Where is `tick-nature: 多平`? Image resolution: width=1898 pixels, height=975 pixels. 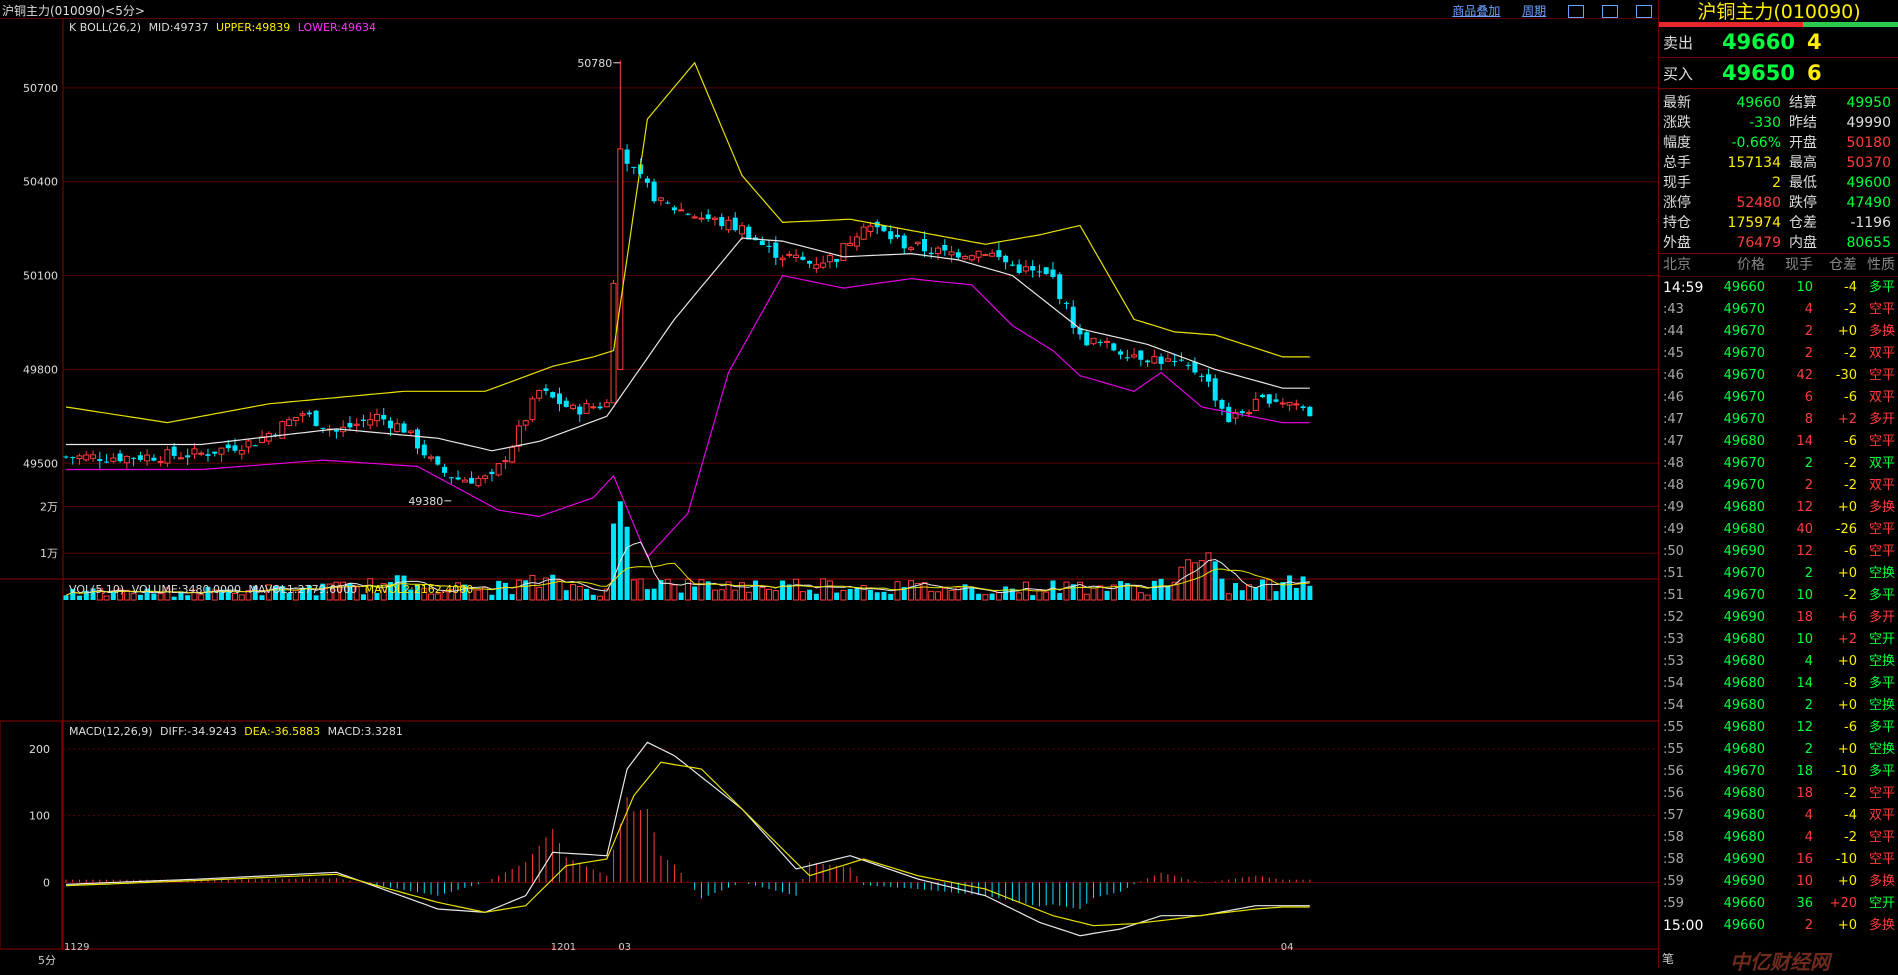
tick-nature: 多平 is located at coordinates (1881, 595).